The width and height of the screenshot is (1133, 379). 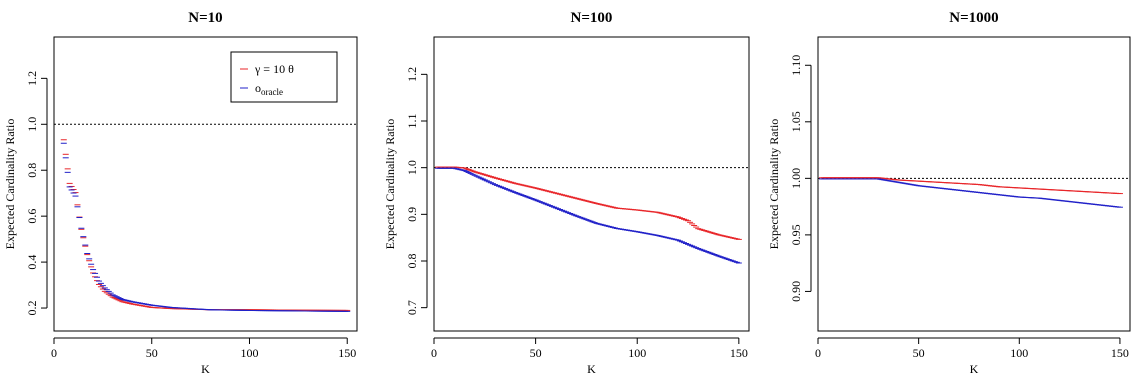 I want to click on chart-title: N=10, so click(x=205, y=18).